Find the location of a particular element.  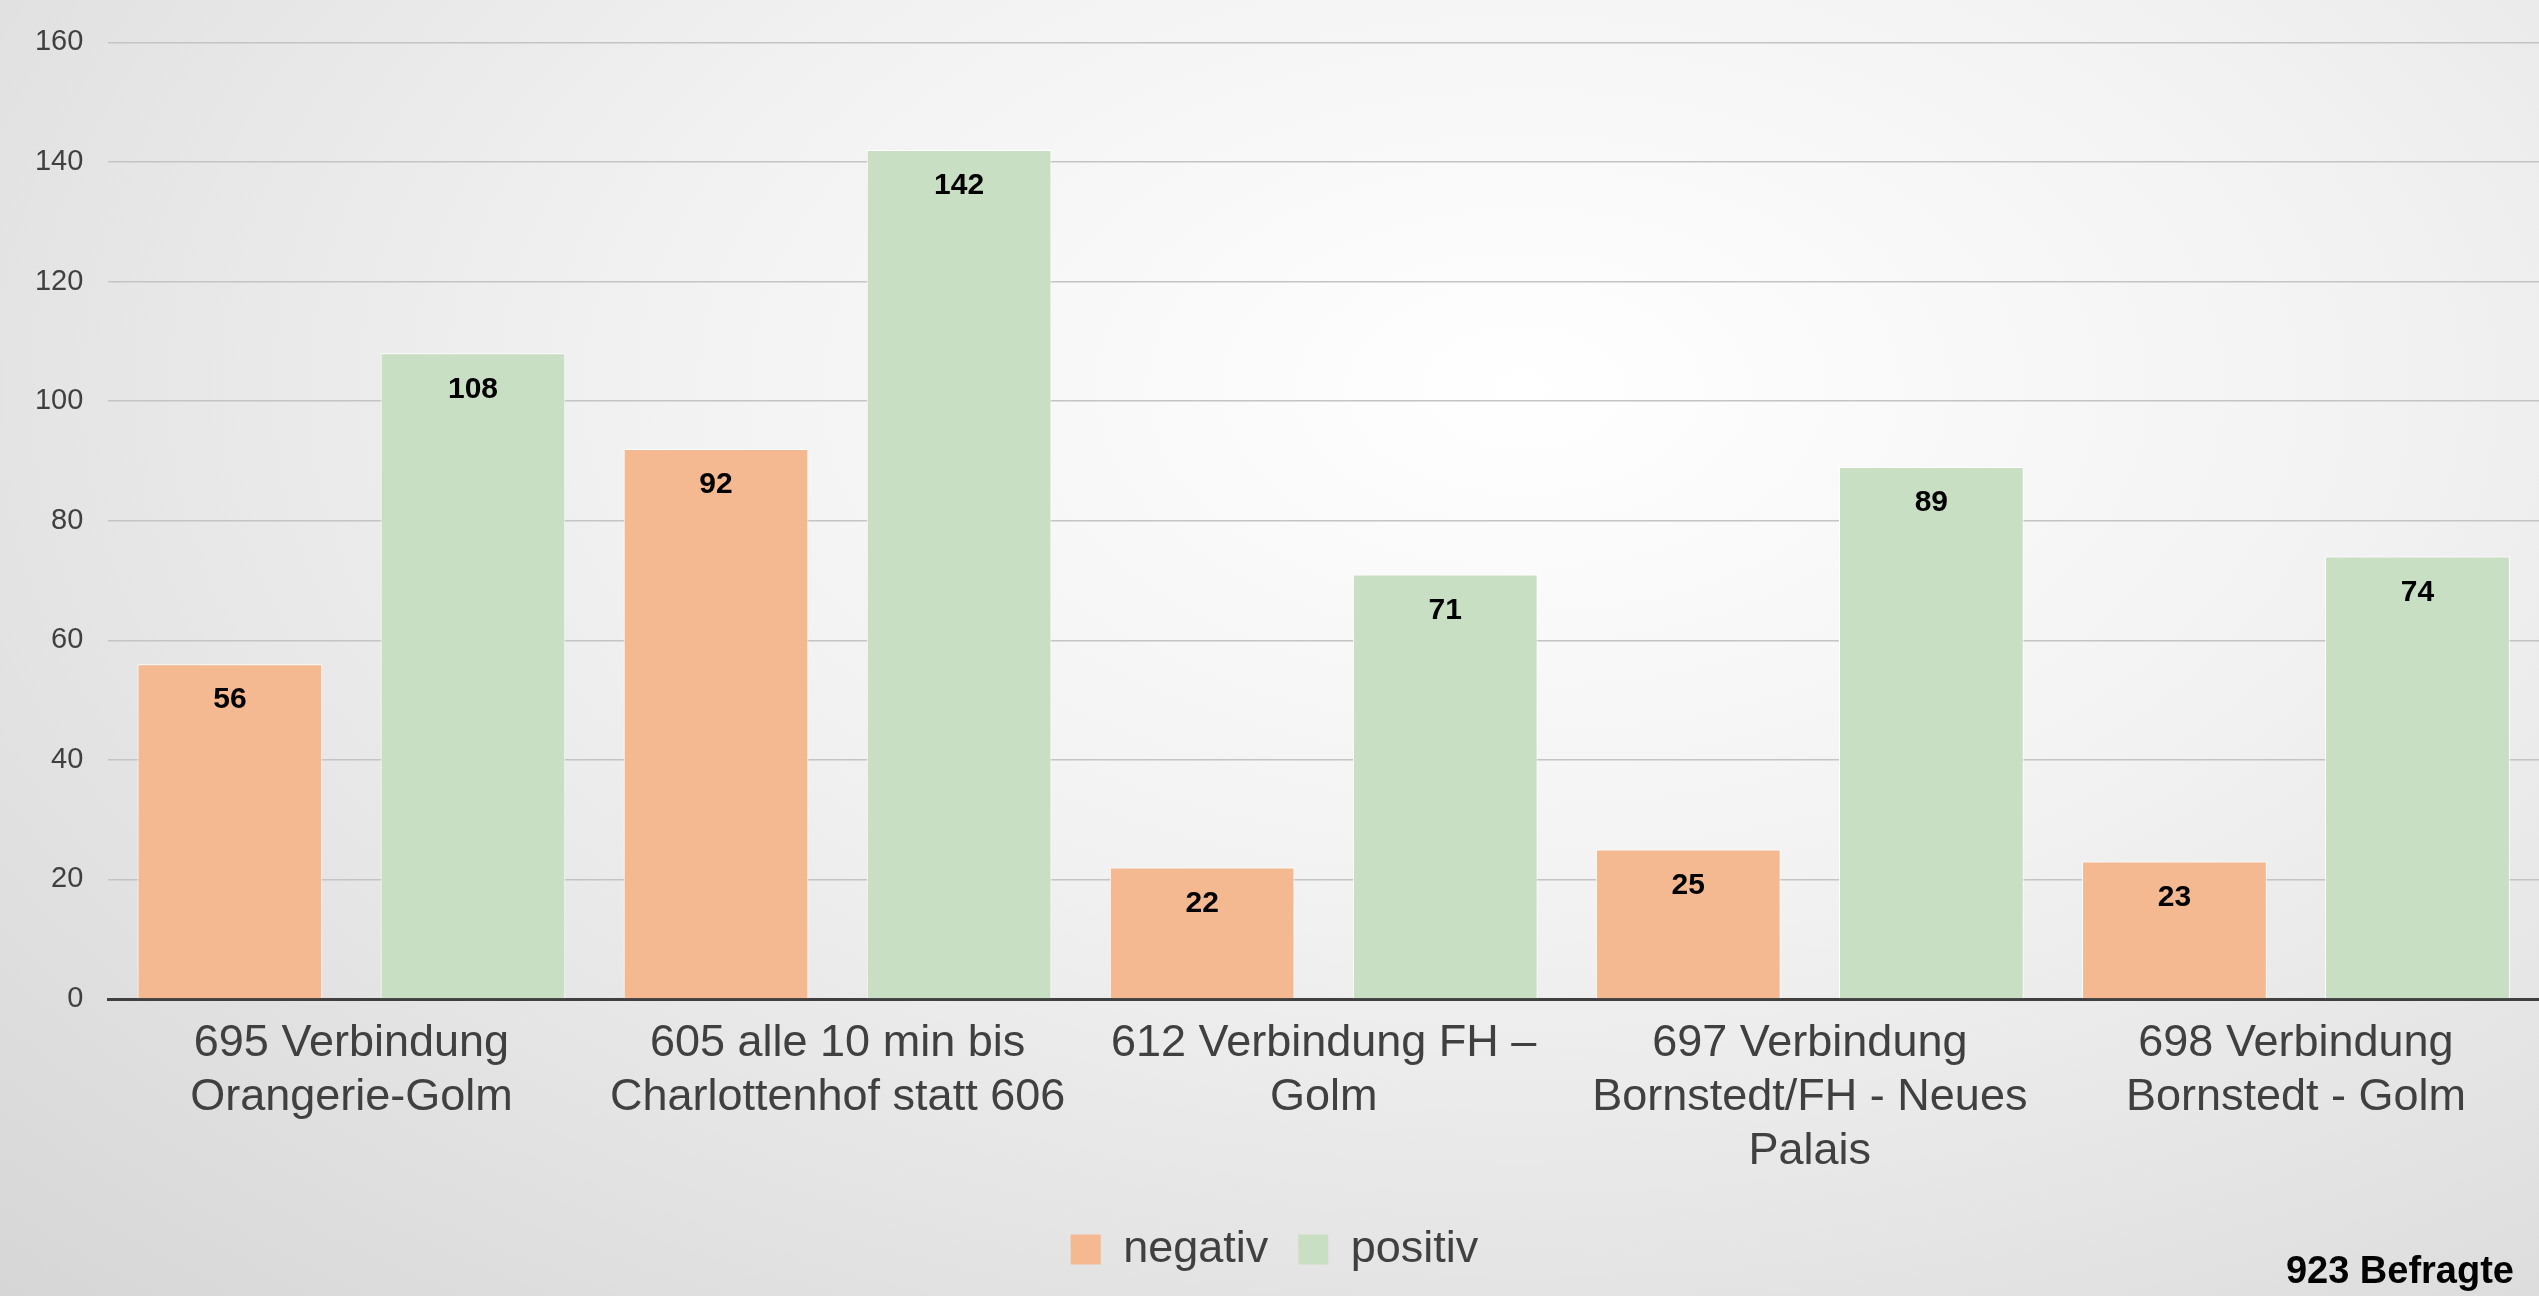

data-label: 22 is located at coordinates (1202, 901).